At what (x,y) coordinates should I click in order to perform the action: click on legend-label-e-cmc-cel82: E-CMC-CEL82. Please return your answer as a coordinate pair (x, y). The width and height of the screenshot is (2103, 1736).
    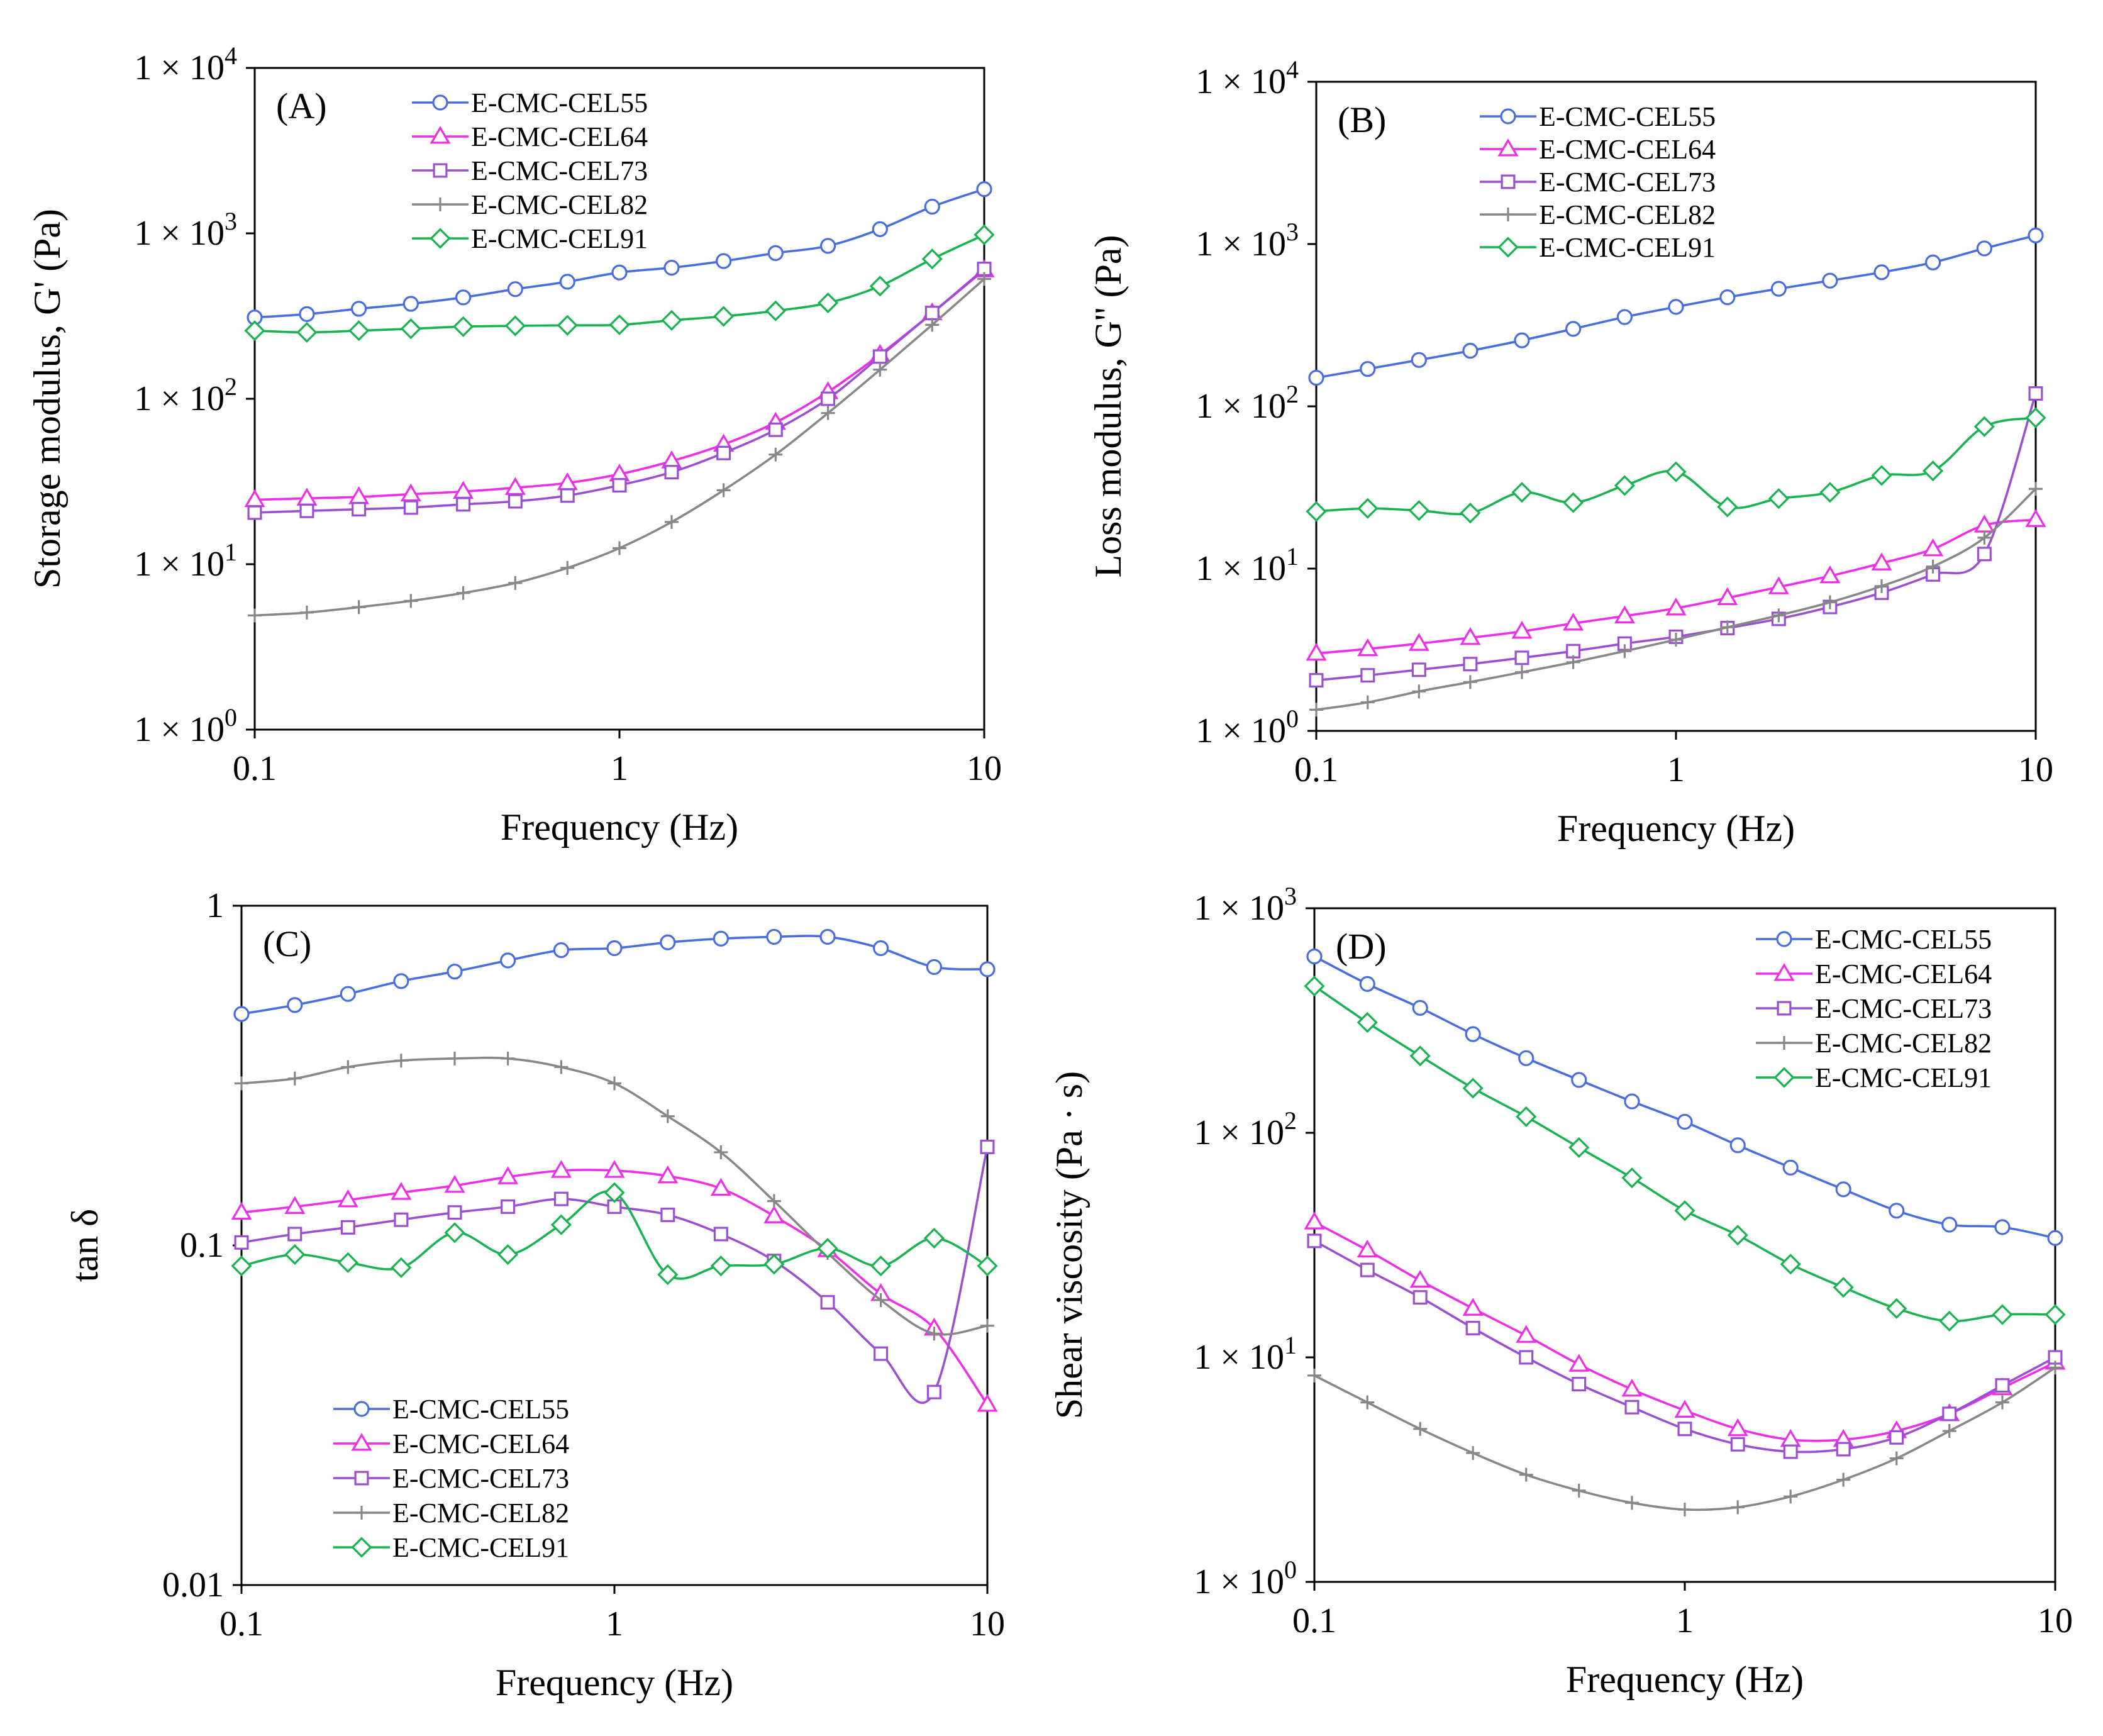
    Looking at the image, I should click on (1903, 1043).